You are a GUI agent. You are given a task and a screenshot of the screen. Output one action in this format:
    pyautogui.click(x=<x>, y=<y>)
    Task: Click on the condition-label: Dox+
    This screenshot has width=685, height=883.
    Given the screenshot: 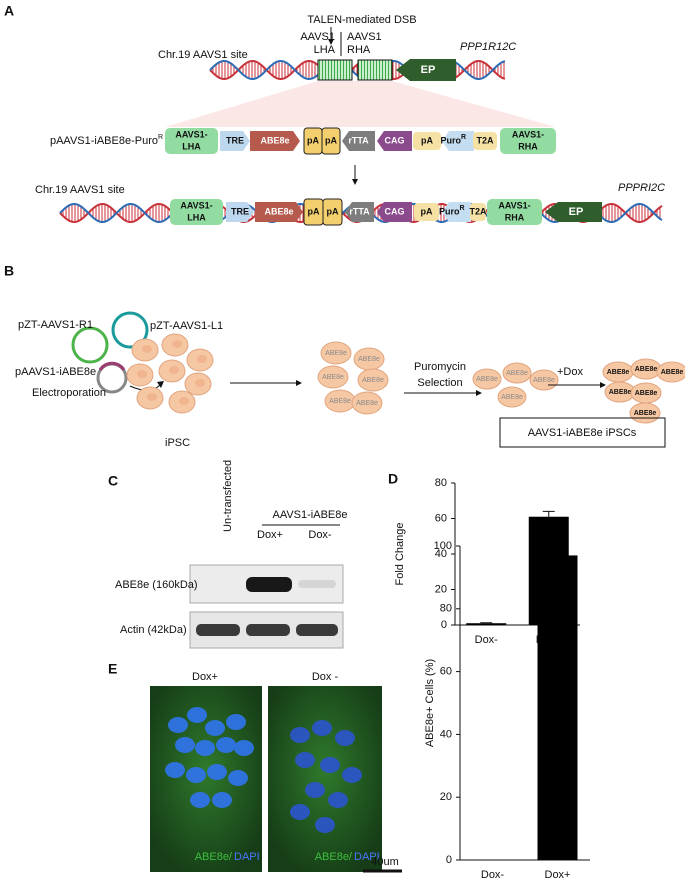 What is the action you would take?
    pyautogui.click(x=205, y=677)
    